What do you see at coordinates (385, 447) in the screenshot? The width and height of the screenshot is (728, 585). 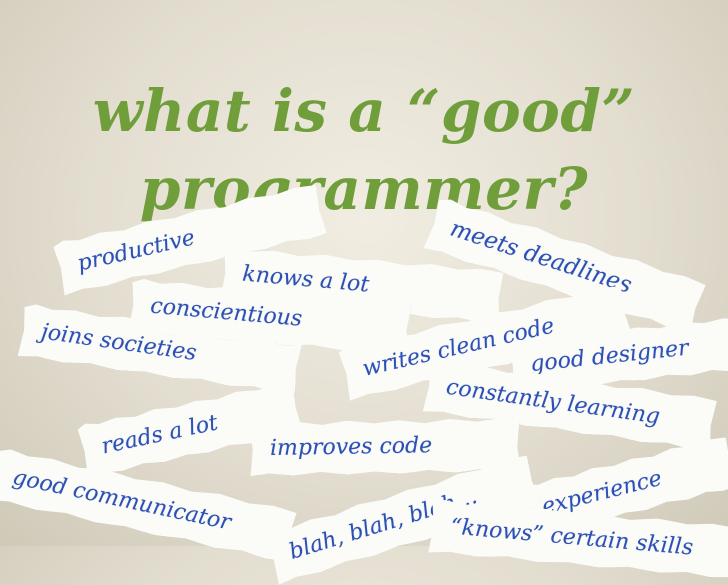 I see `strip-improves-code: improves code` at bounding box center [385, 447].